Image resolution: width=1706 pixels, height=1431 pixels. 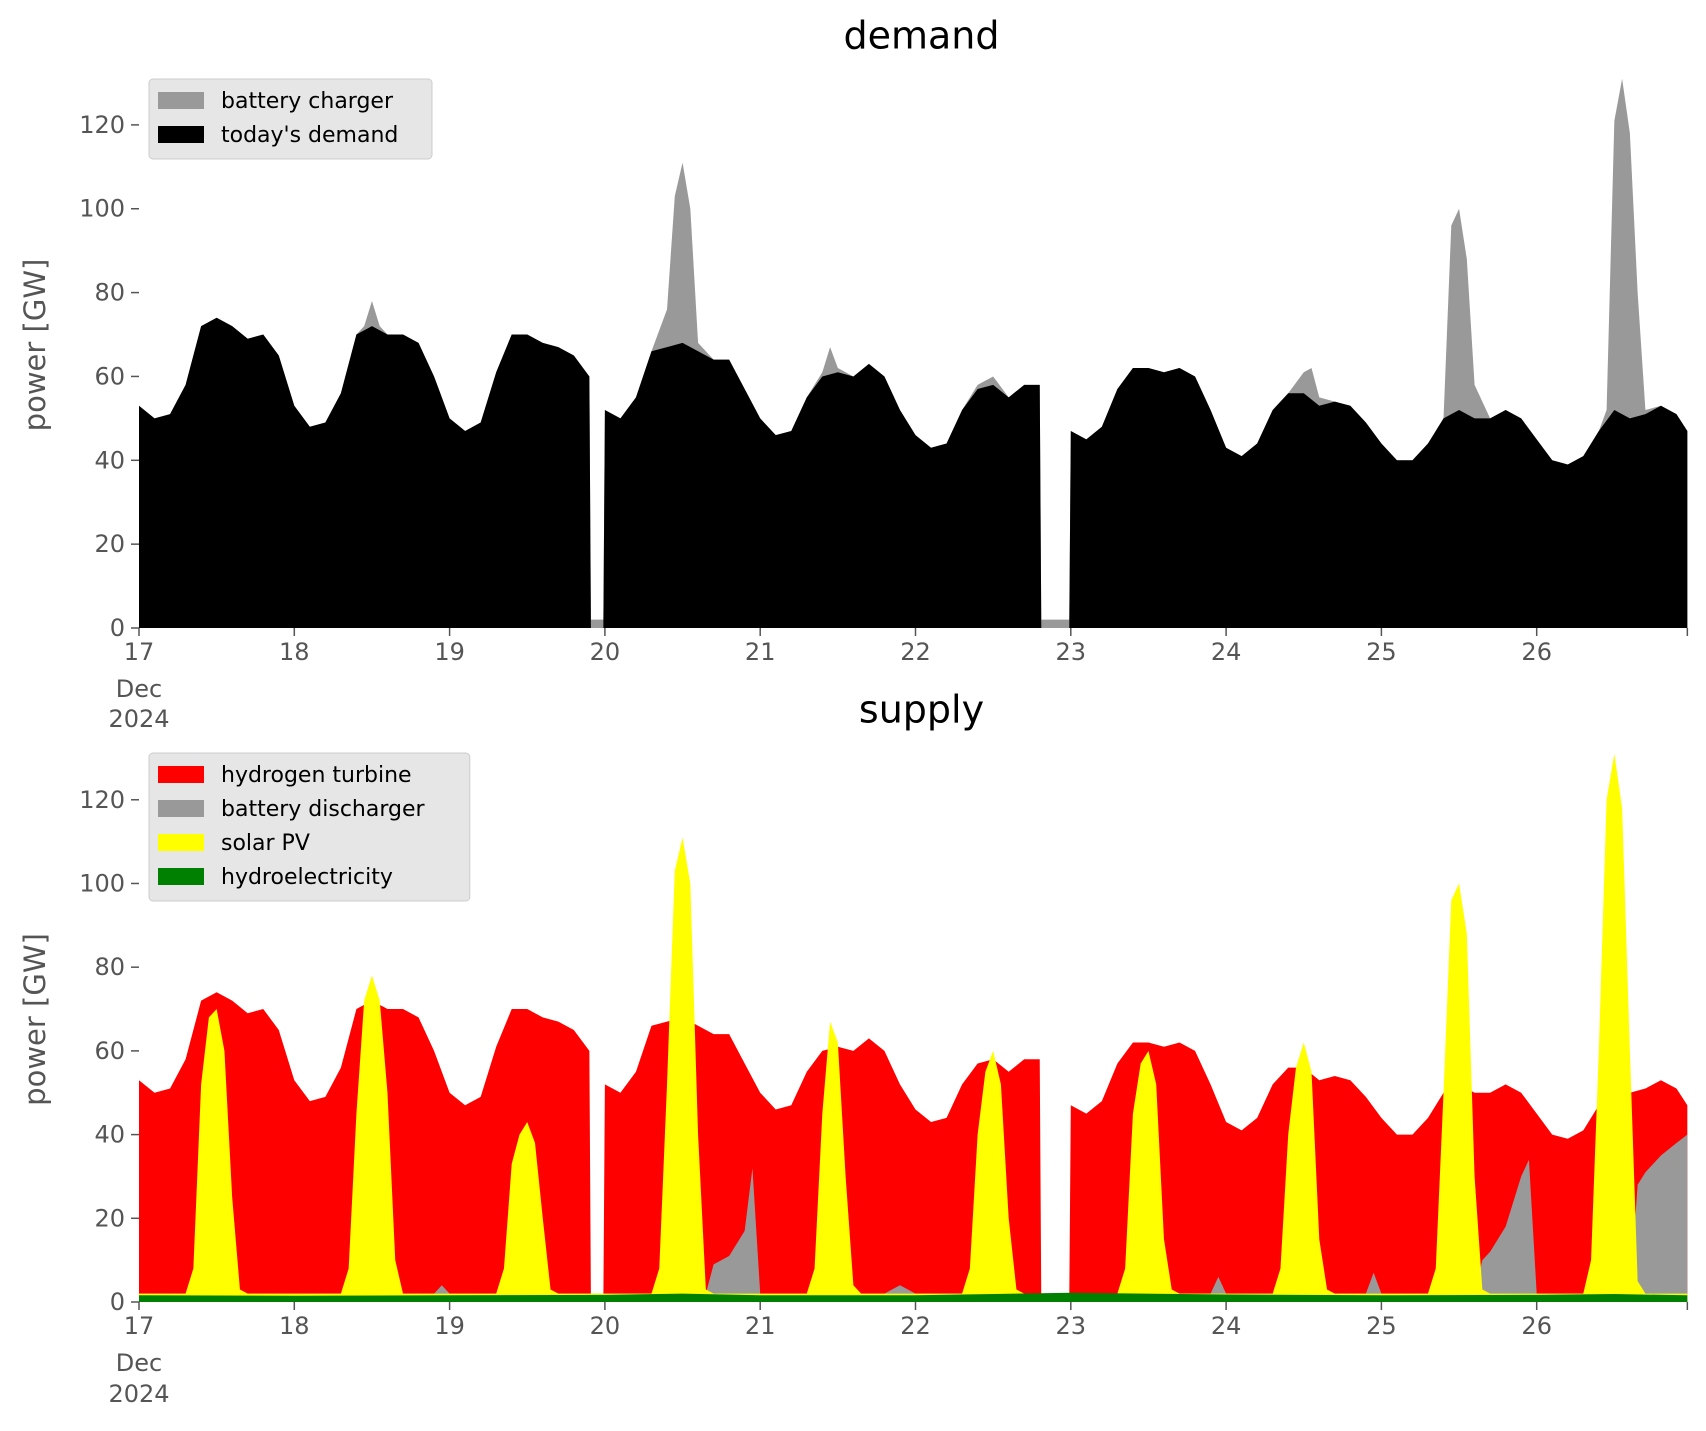 What do you see at coordinates (316, 775) in the screenshot?
I see `legend-entry-label: hydrogen turbine` at bounding box center [316, 775].